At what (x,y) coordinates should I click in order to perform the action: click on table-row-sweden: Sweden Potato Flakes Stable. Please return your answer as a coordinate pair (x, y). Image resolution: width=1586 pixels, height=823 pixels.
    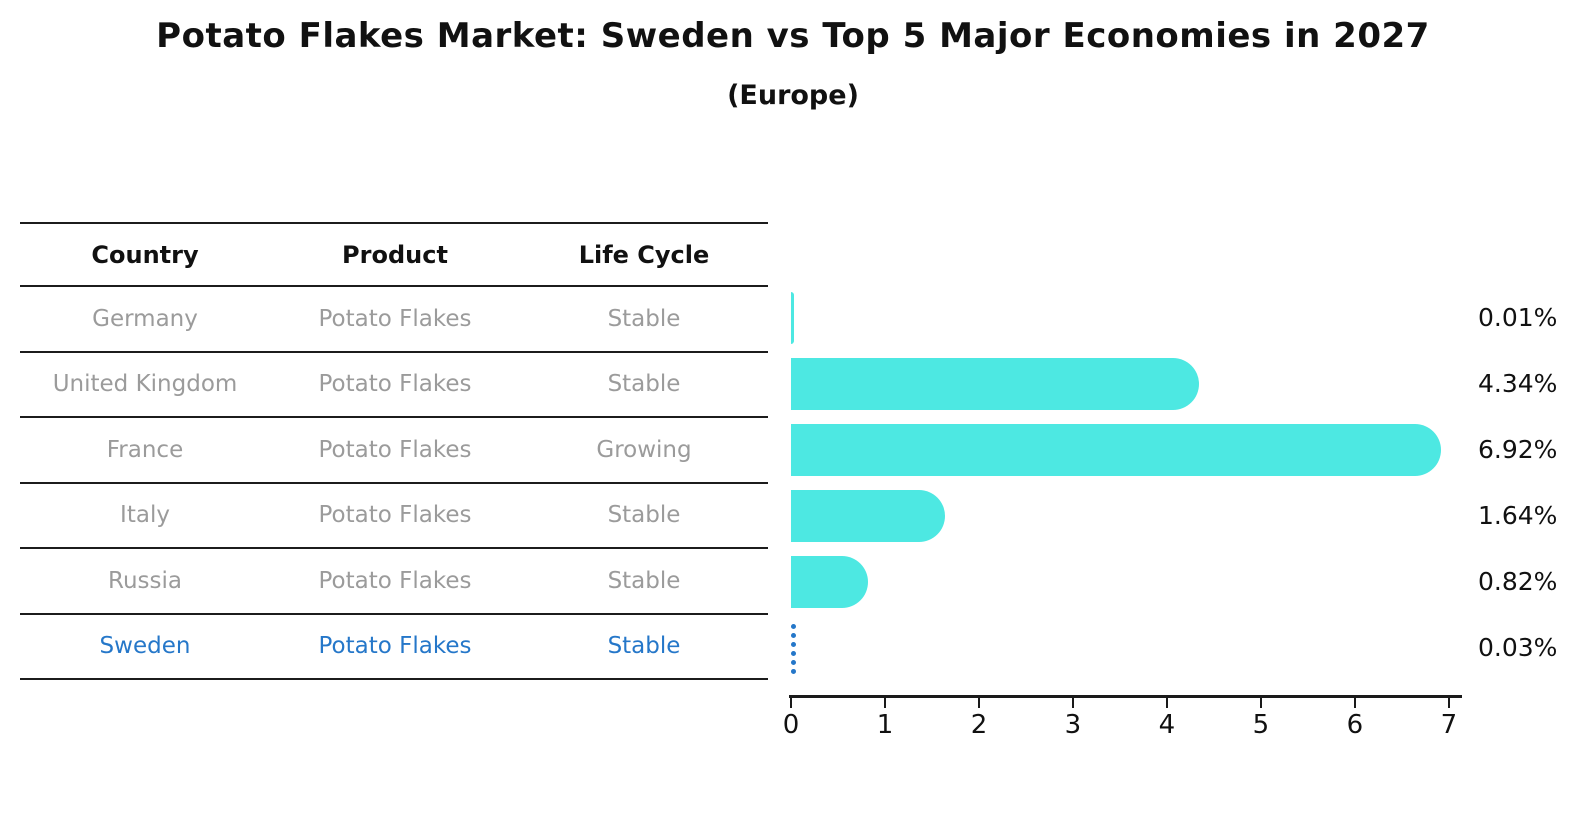
    Looking at the image, I should click on (394, 647).